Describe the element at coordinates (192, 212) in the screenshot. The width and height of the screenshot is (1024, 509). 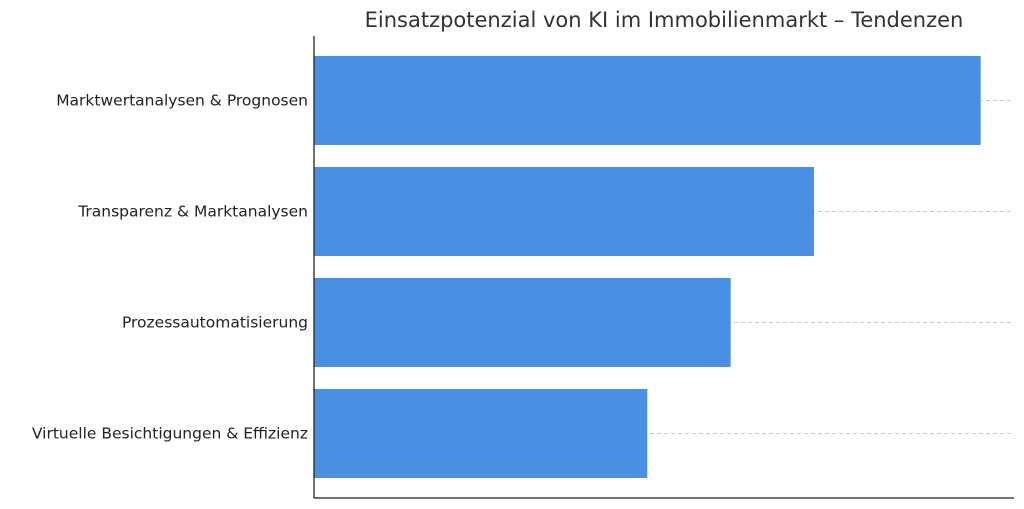
I see `category-label-2: Transparenz & Marktanalysen` at that location.